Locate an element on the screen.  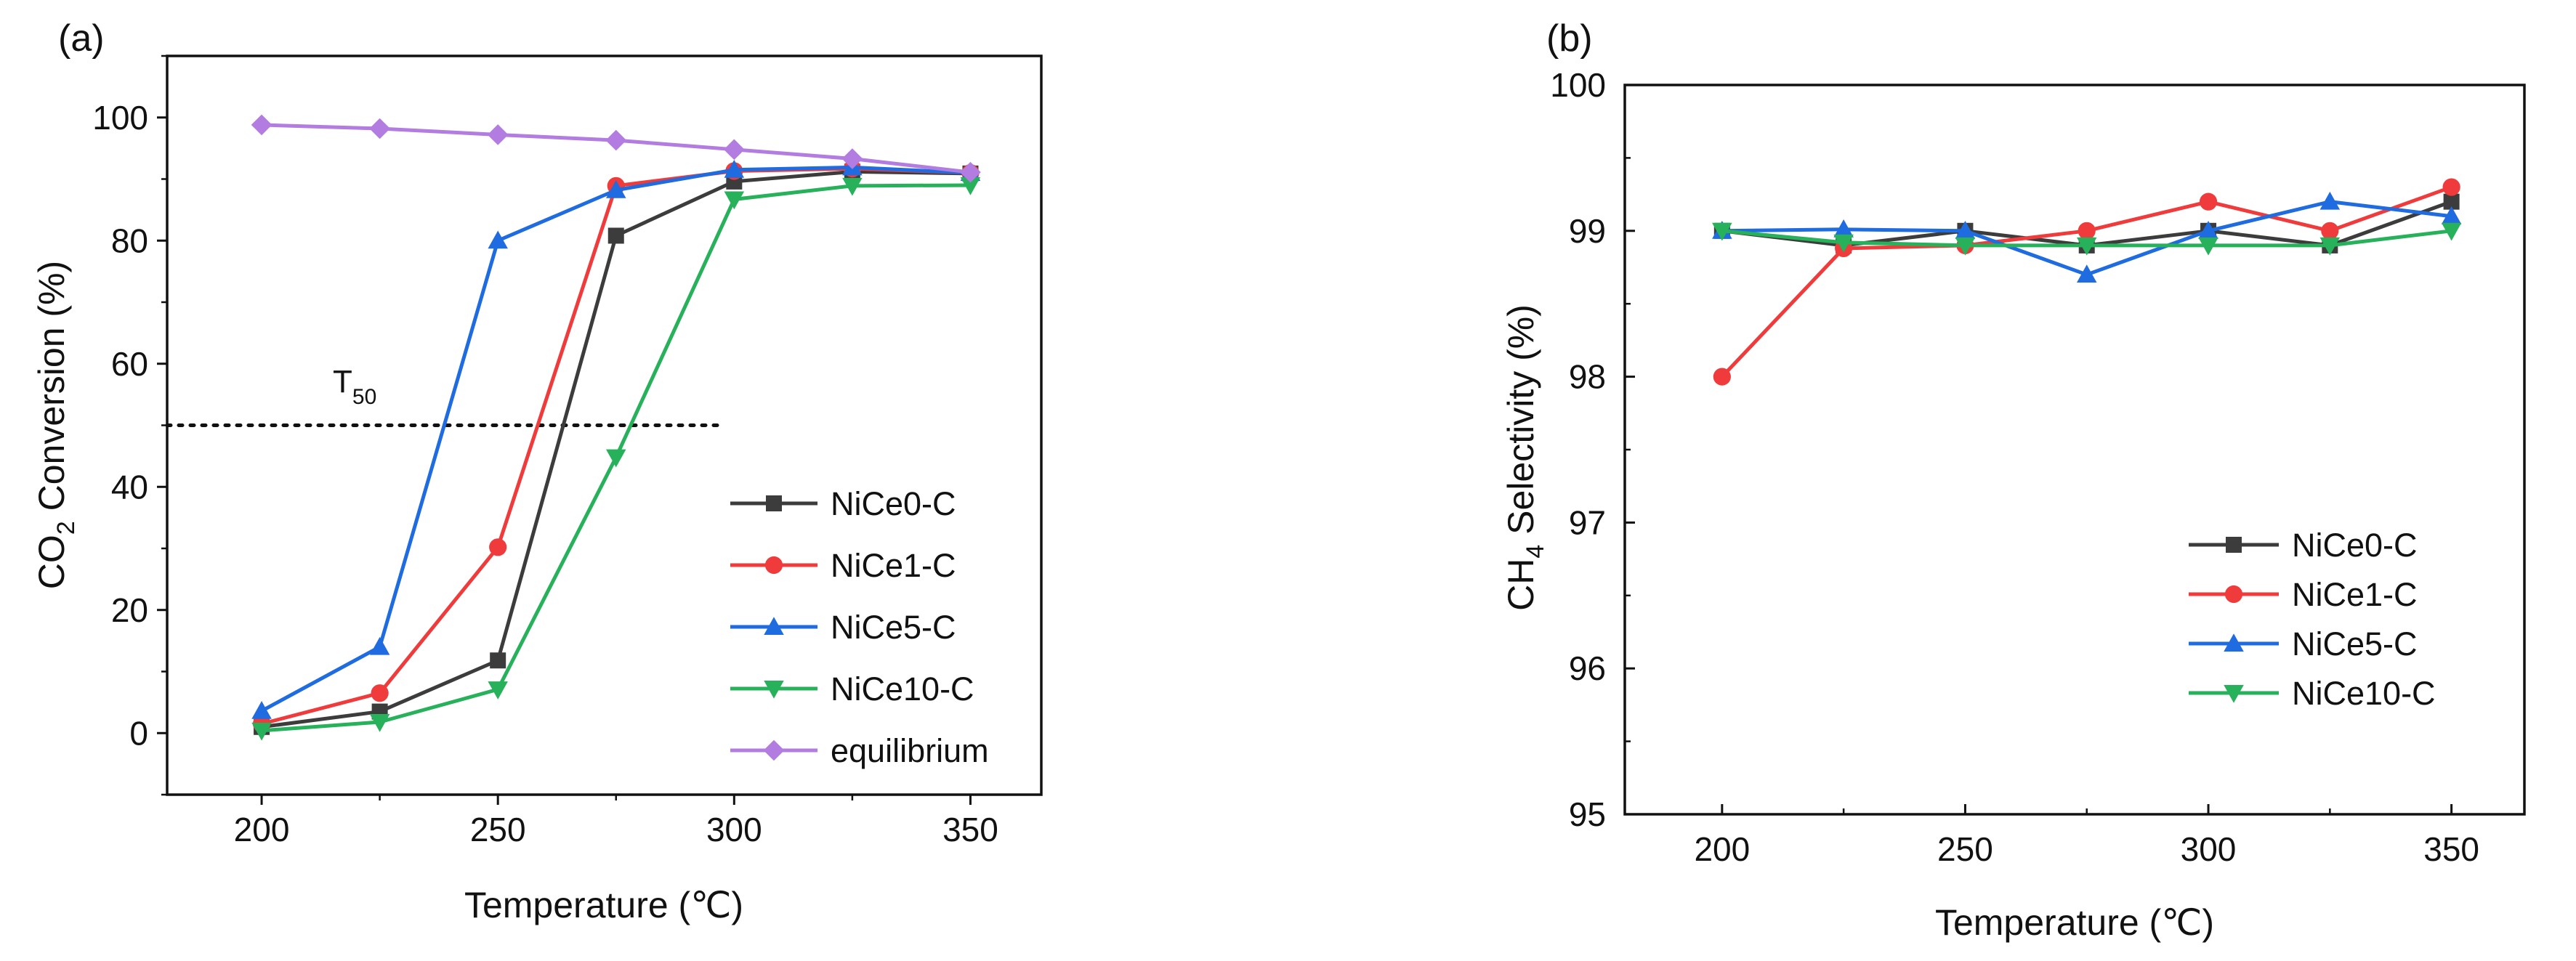
panel-a-y-axis-title-main: CO is located at coordinates (52, 562).